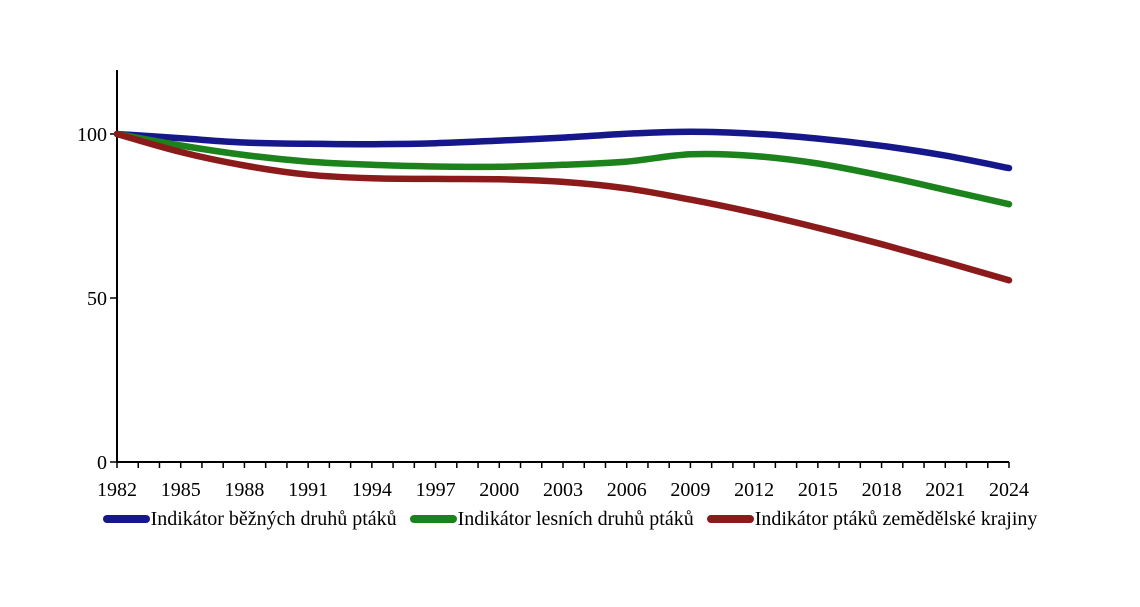  Describe the element at coordinates (102, 463) in the screenshot. I see `y-tick-label: 0` at that location.